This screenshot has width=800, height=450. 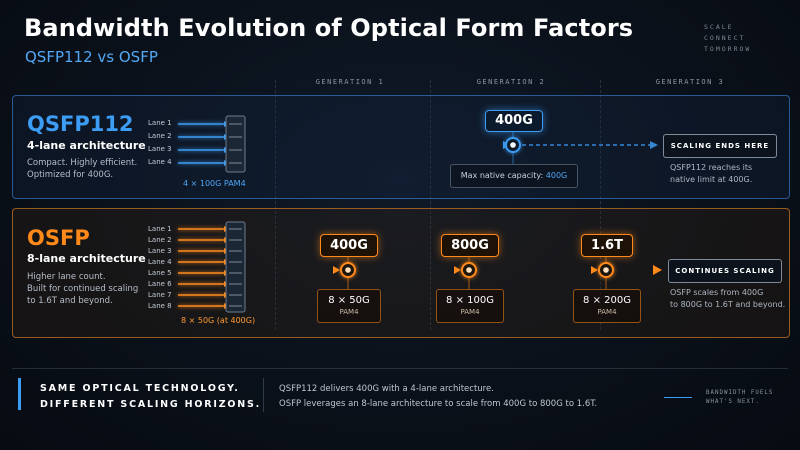 What do you see at coordinates (140, 388) in the screenshot?
I see `footer-headline-line: SAME OPTICAL TECHNOLOGY.` at bounding box center [140, 388].